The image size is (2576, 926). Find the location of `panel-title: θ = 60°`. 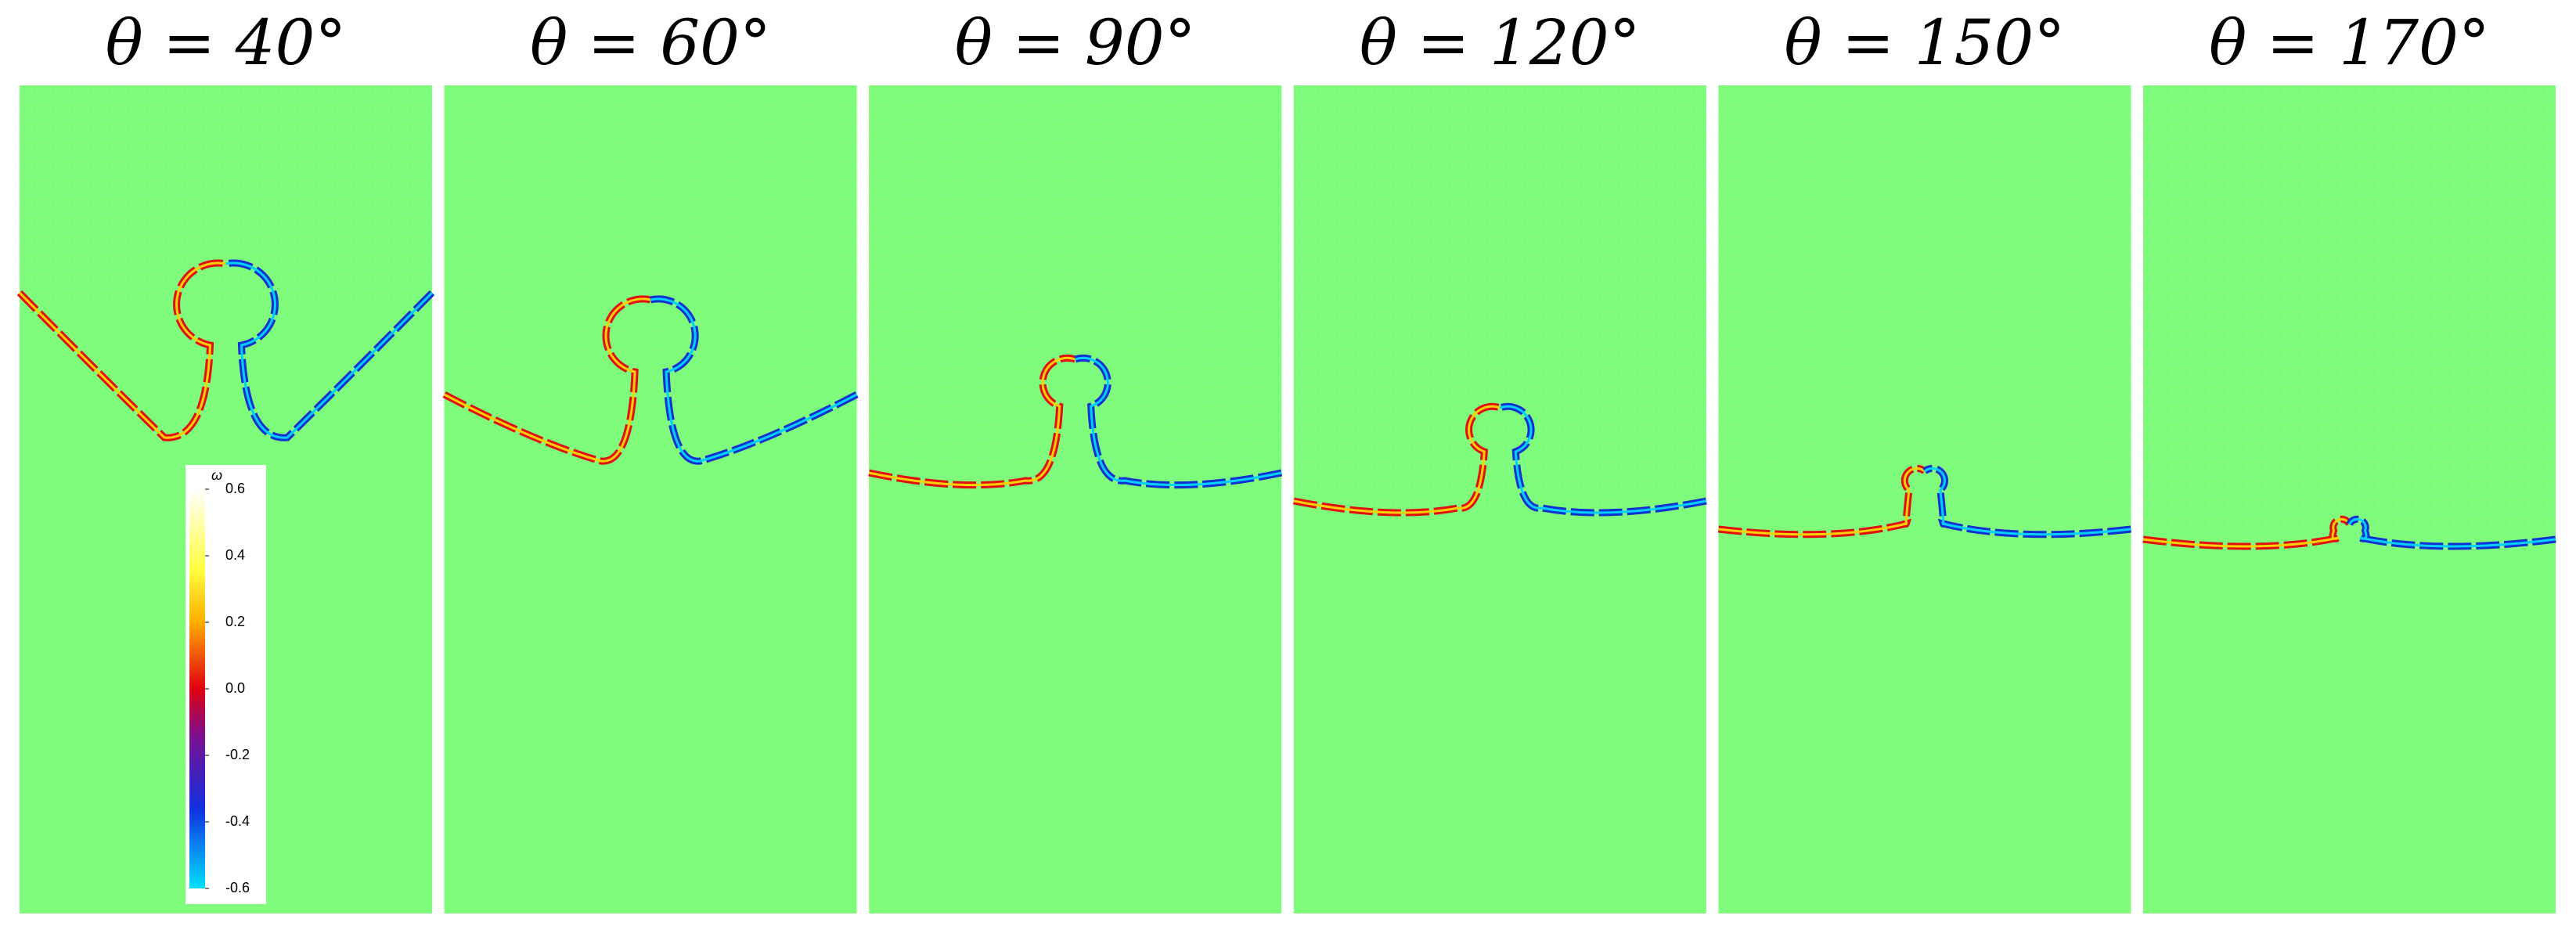

panel-title: θ = 60° is located at coordinates (650, 42).